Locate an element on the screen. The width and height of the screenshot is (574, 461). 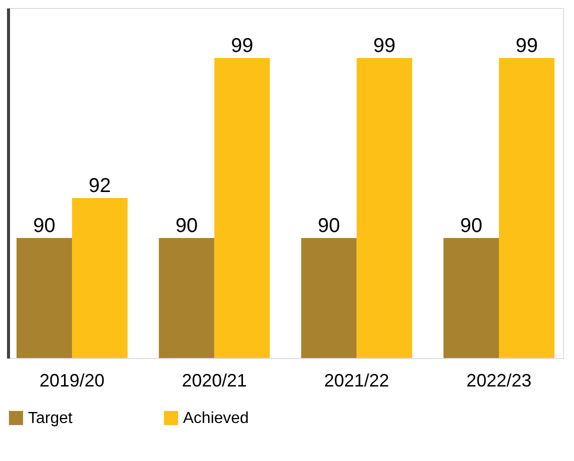
x-tick-label: 2020/21 is located at coordinates (214, 380).